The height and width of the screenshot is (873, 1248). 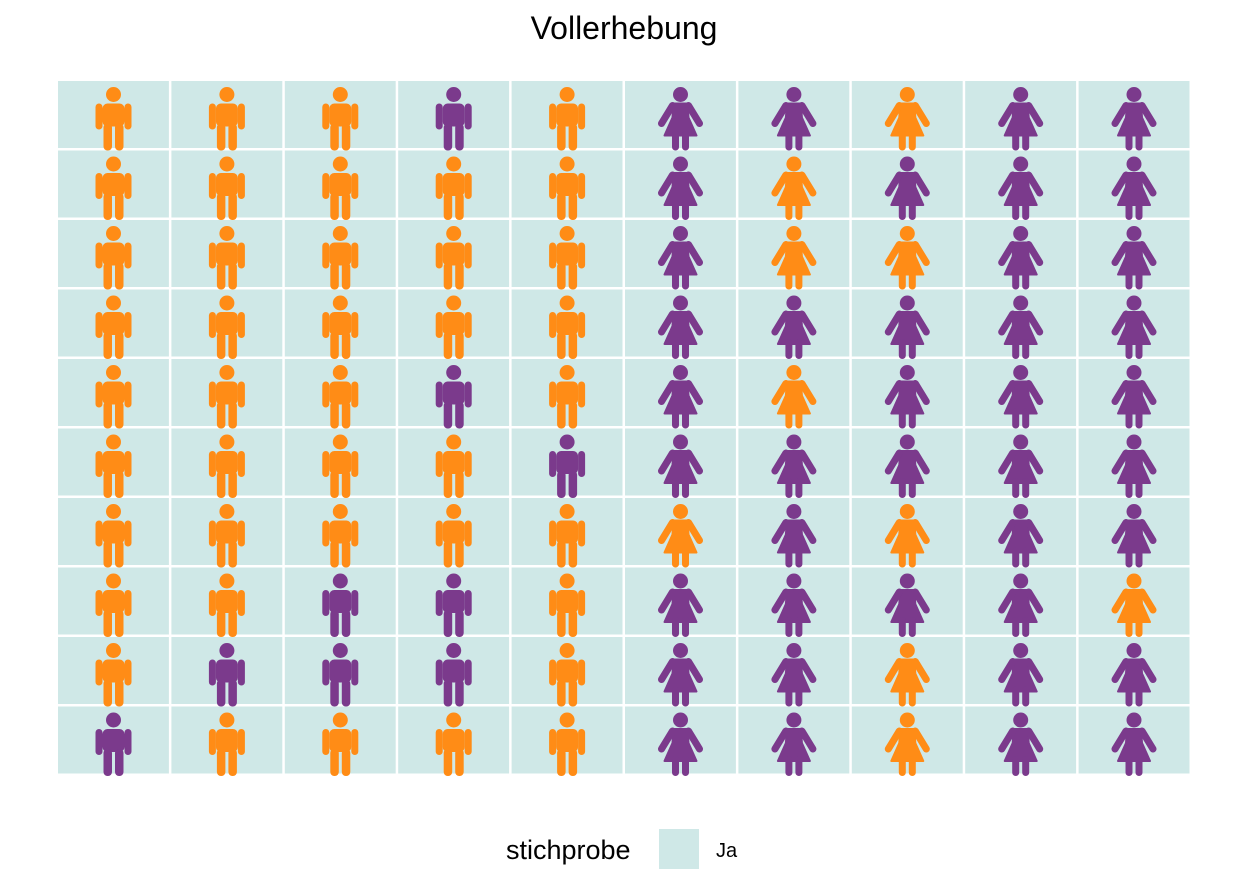 I want to click on legend-key-ja, so click(x=679, y=849).